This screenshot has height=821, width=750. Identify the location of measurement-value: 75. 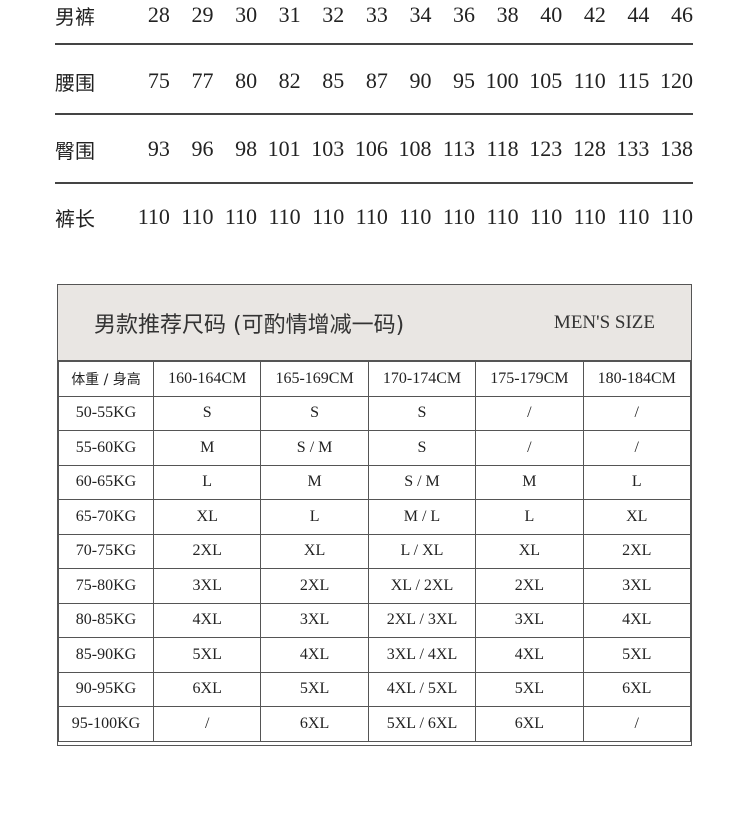
(158, 80).